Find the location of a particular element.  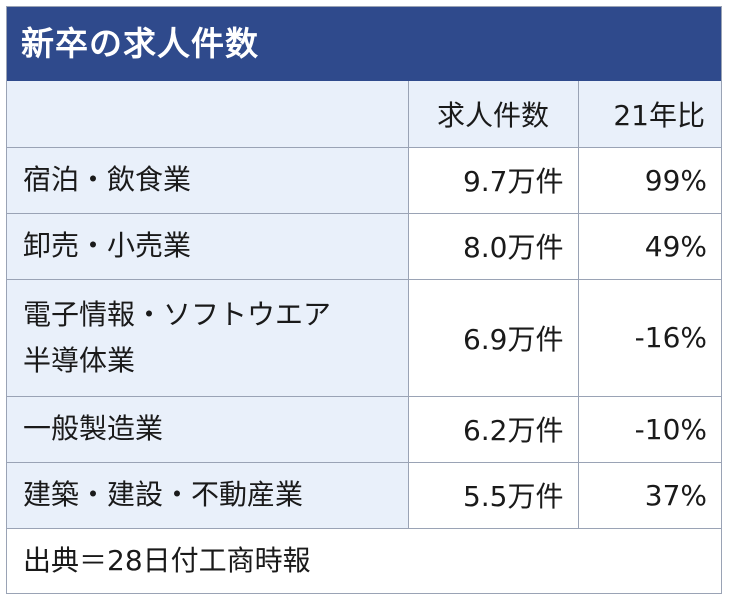

row-count: 6.2万件 is located at coordinates (493, 429).